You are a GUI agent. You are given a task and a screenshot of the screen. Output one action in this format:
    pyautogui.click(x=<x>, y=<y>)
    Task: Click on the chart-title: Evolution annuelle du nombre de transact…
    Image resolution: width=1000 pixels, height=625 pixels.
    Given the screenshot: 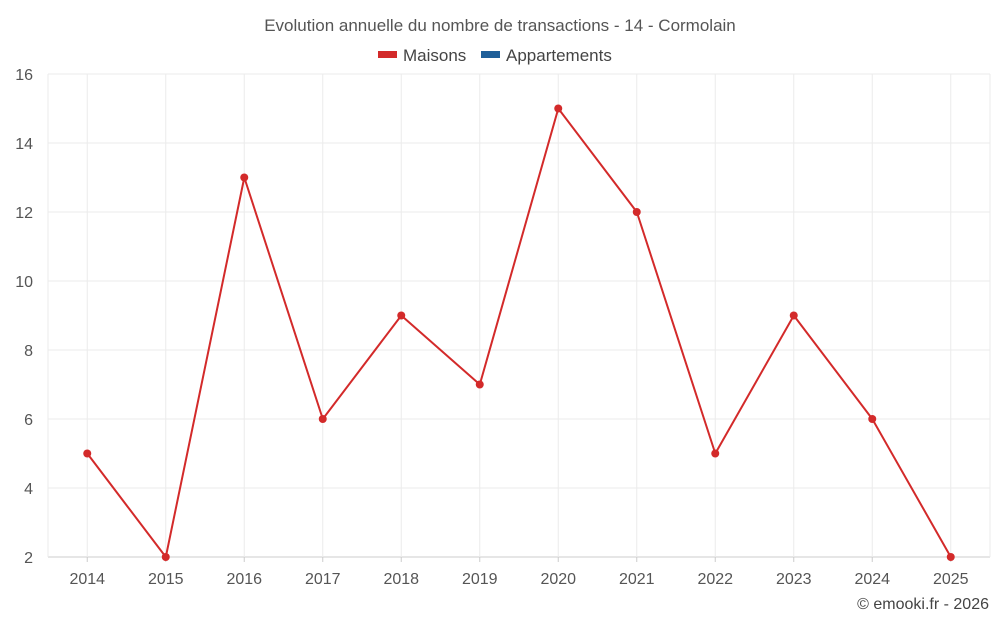 What is the action you would take?
    pyautogui.click(x=500, y=25)
    